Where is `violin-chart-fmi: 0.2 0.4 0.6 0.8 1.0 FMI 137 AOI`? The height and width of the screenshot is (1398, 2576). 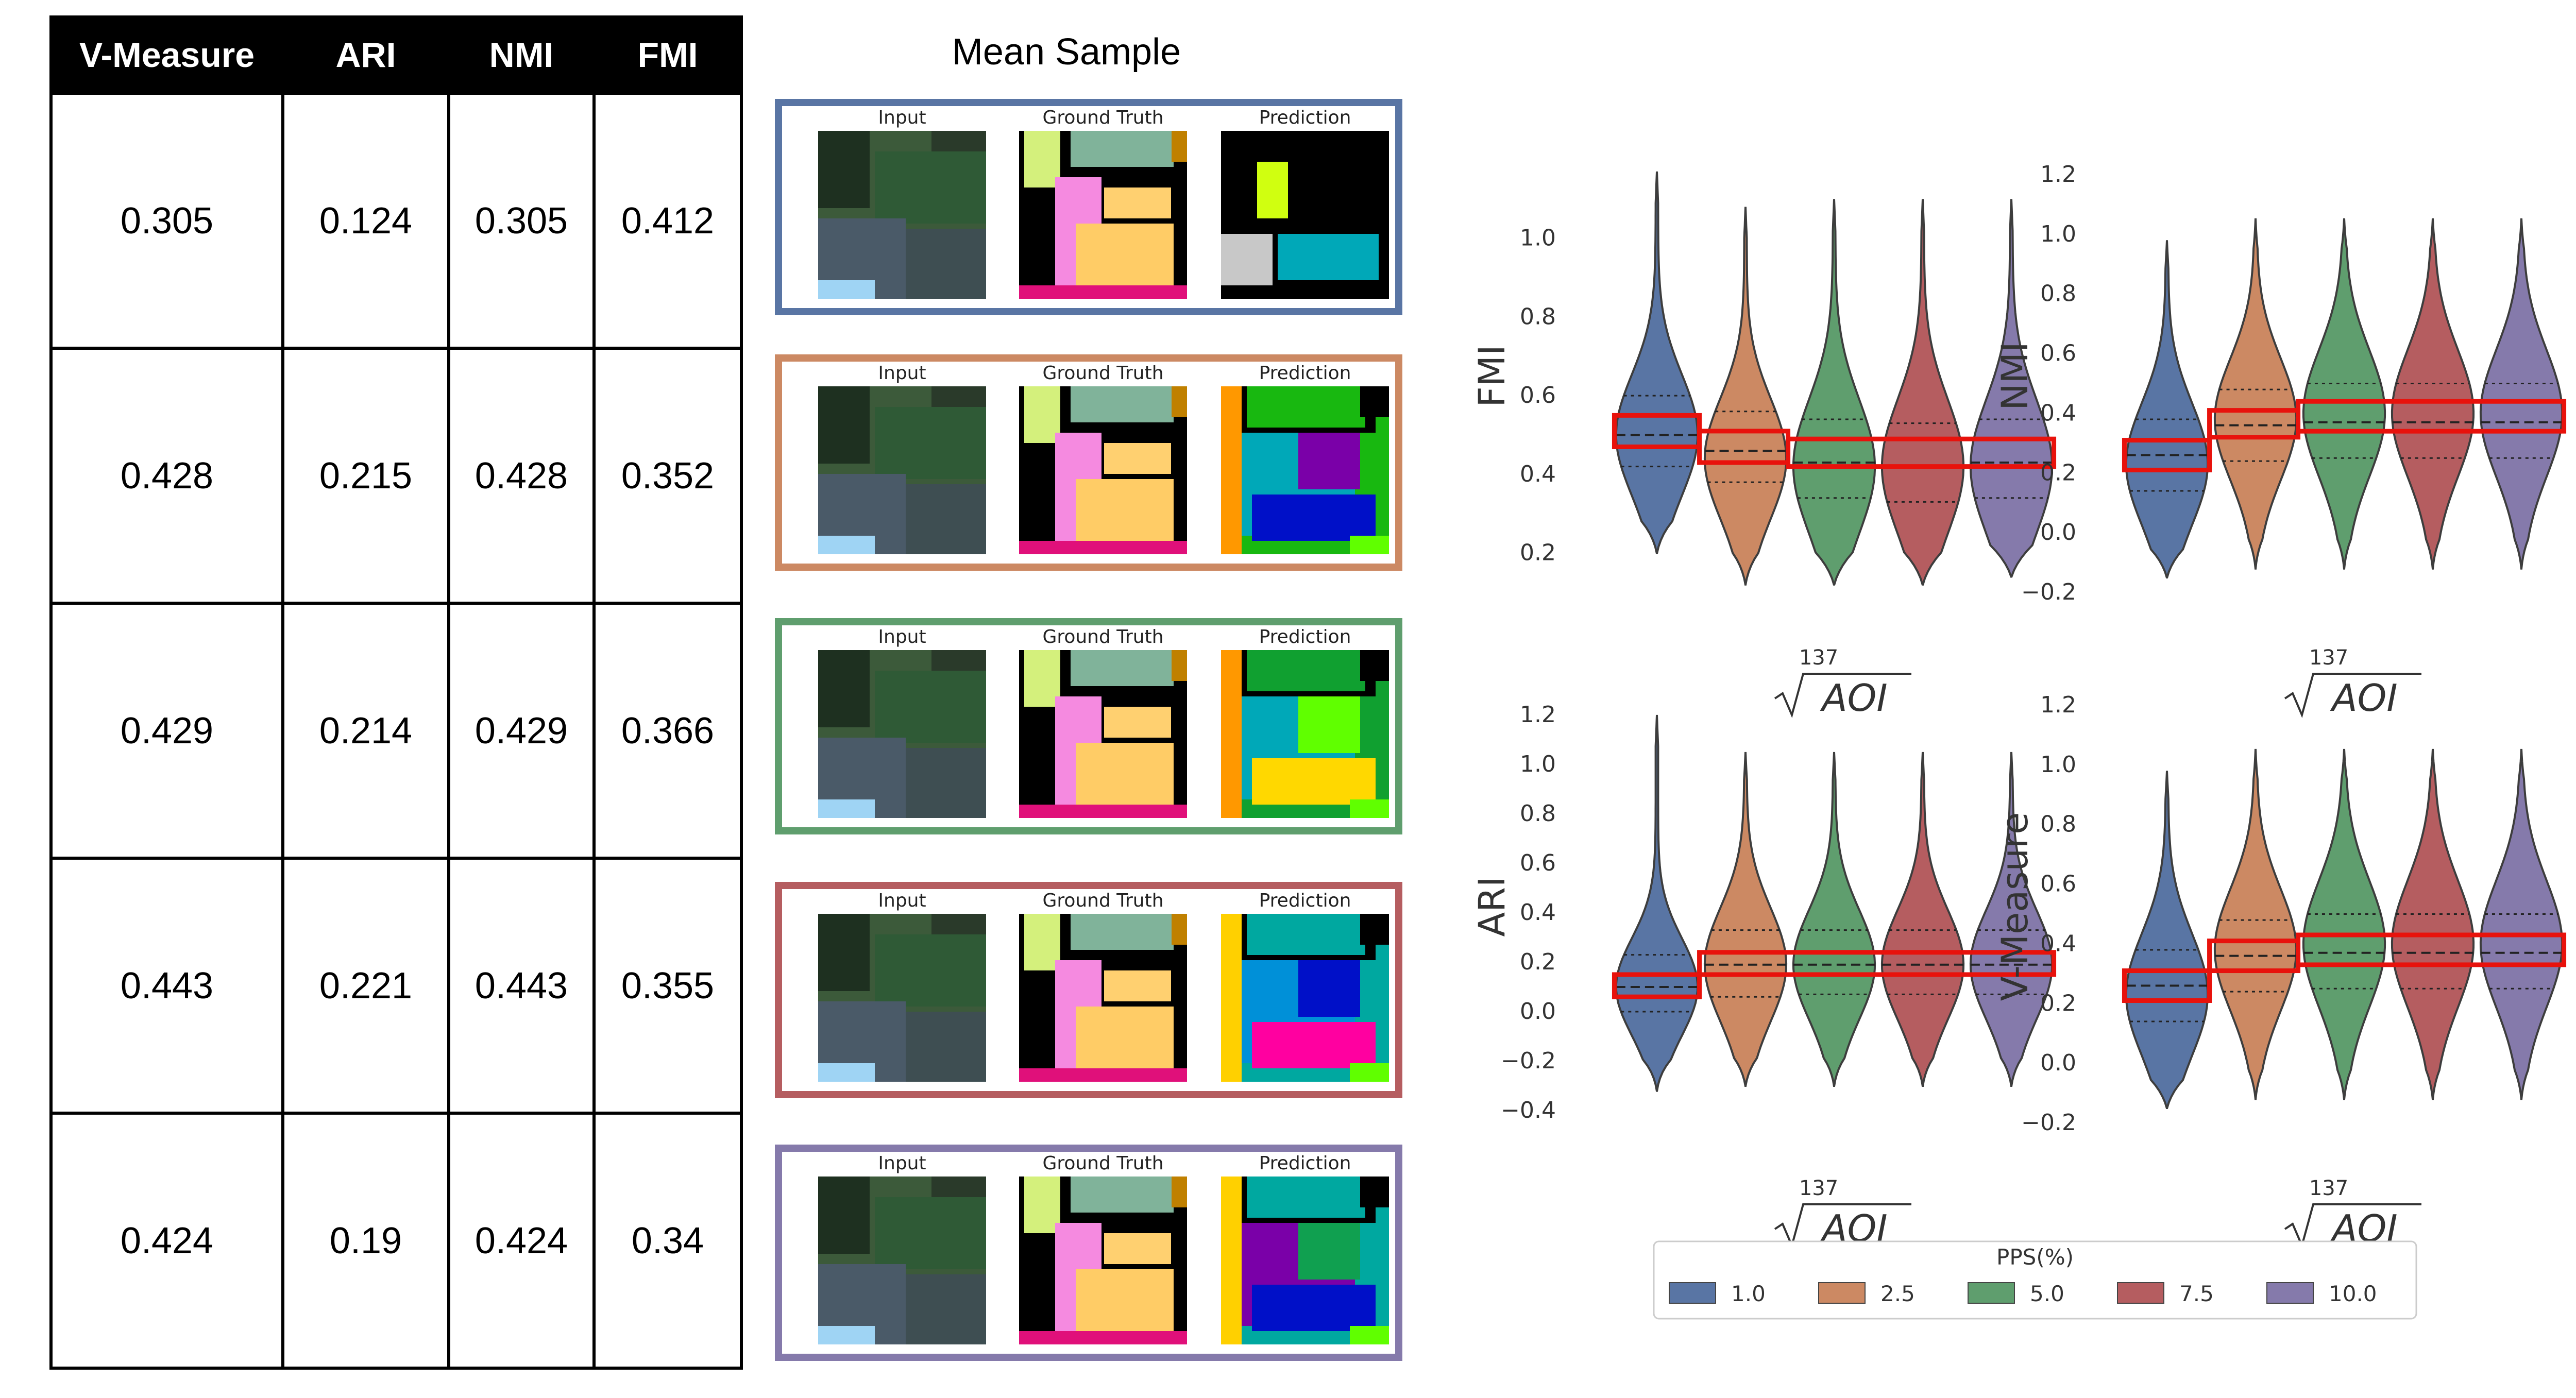 violin-chart-fmi: 0.2 0.4 0.6 0.8 1.0 FMI 137 AOI is located at coordinates (1764, 446).